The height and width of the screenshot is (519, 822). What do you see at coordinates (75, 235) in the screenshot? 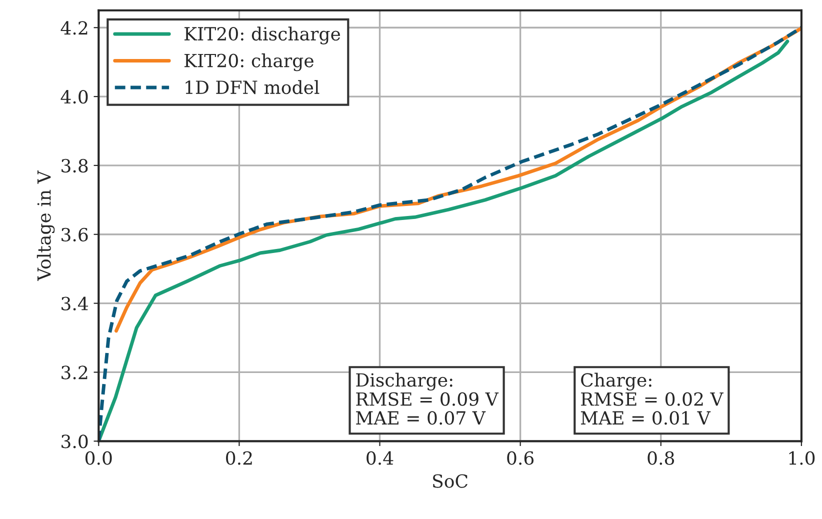
I see `y-tick-label: 3.6` at bounding box center [75, 235].